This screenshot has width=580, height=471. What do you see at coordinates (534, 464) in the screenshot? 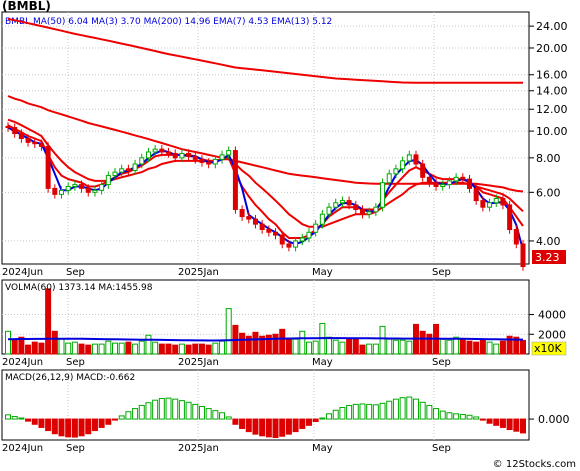
I see `copyright-text: © 12Stocks.com` at bounding box center [534, 464].